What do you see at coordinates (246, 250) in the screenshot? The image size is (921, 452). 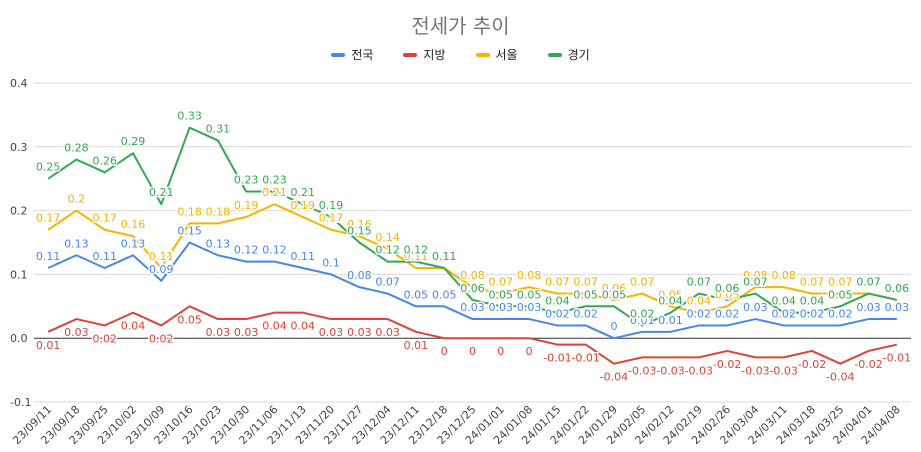 I see `data-label-nationwide: 0.12` at bounding box center [246, 250].